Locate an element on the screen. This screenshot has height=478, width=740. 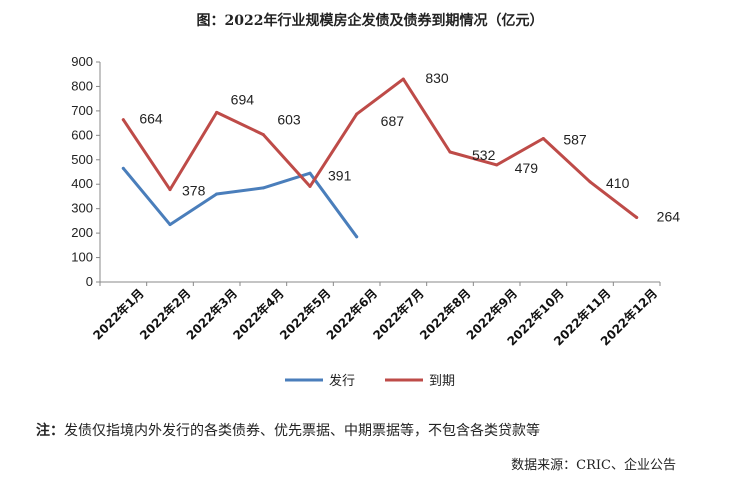
y-tick-label: 900 is located at coordinates (82, 61).